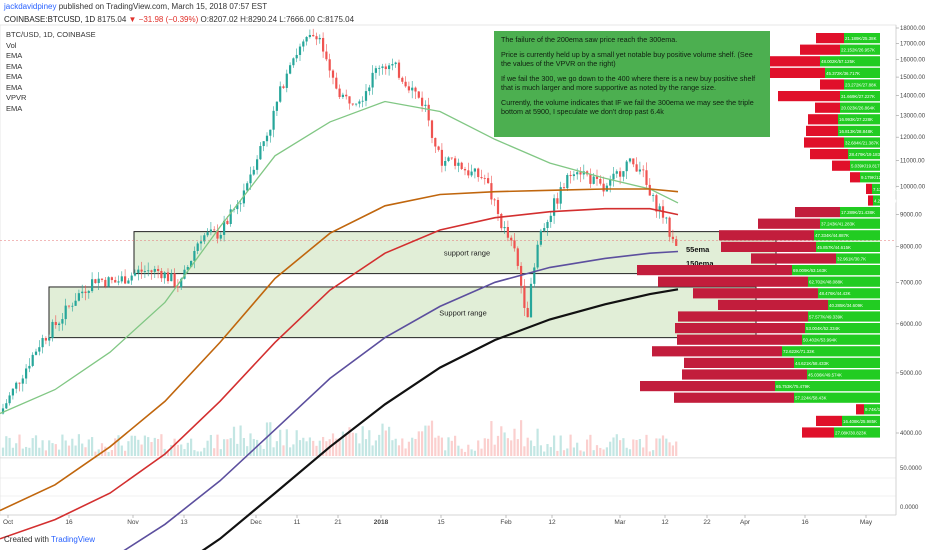  I want to click on y-tick-label: 11000.00, so click(912, 162).